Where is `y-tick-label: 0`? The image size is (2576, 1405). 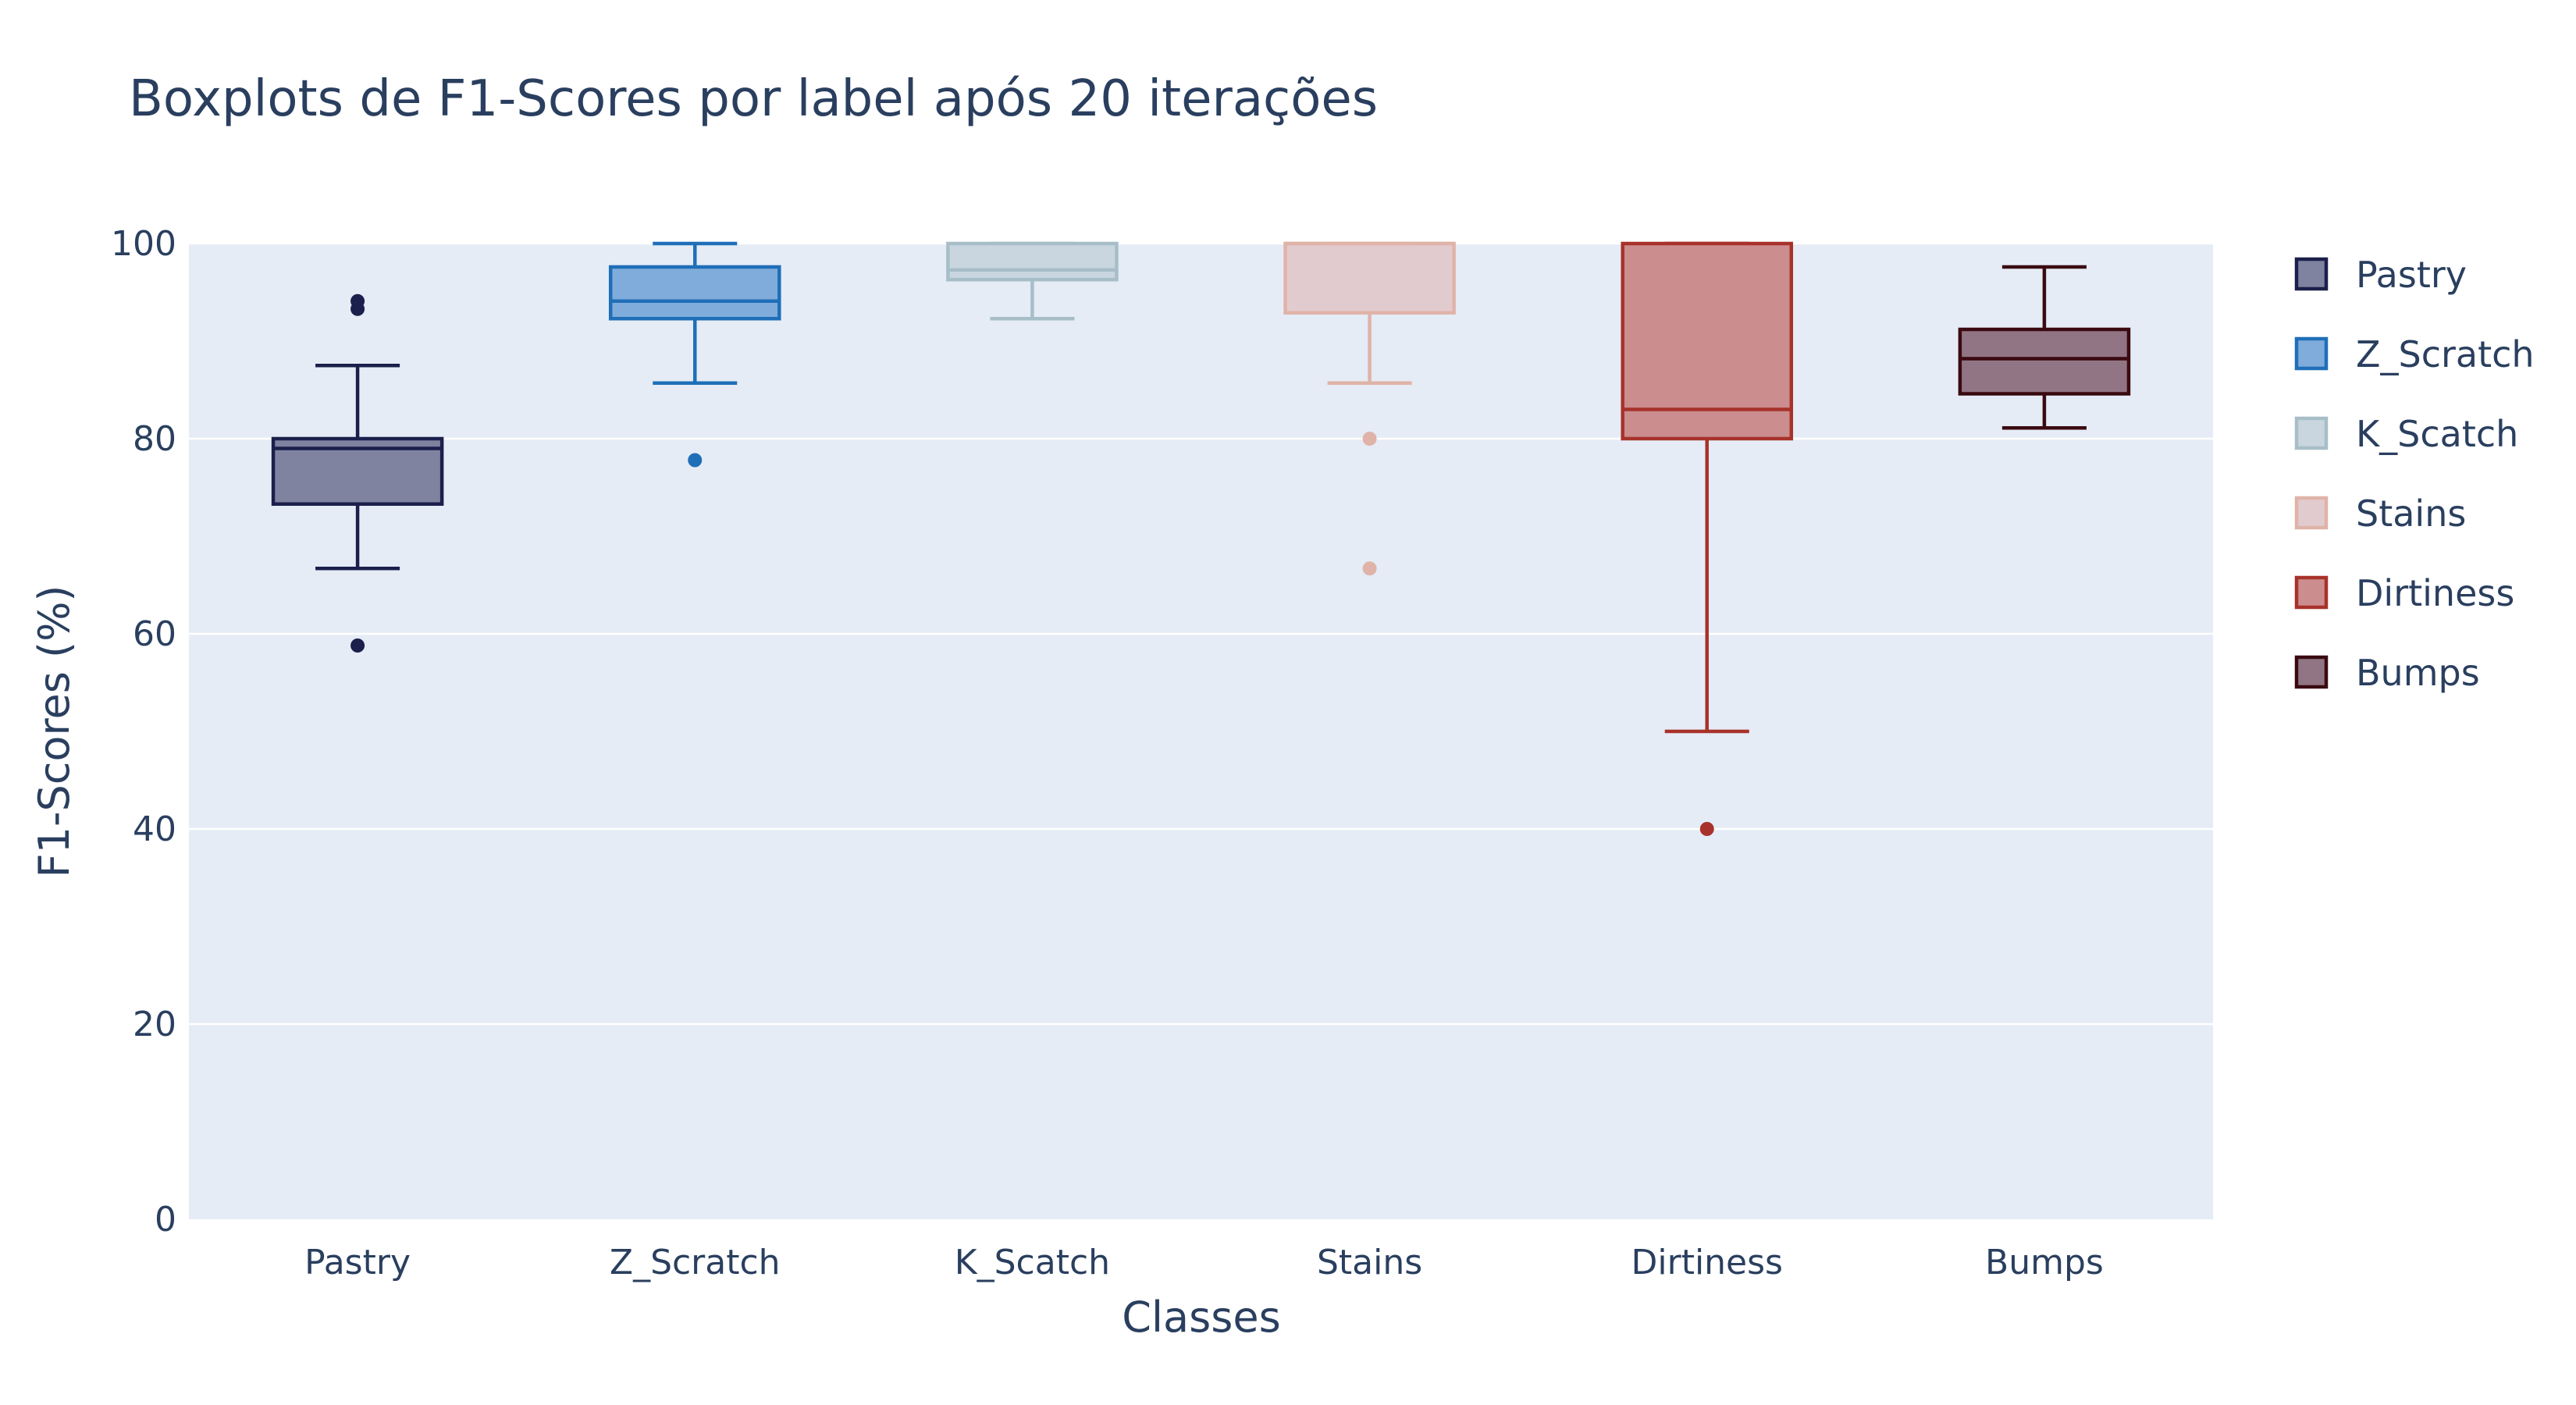 y-tick-label: 0 is located at coordinates (165, 1220).